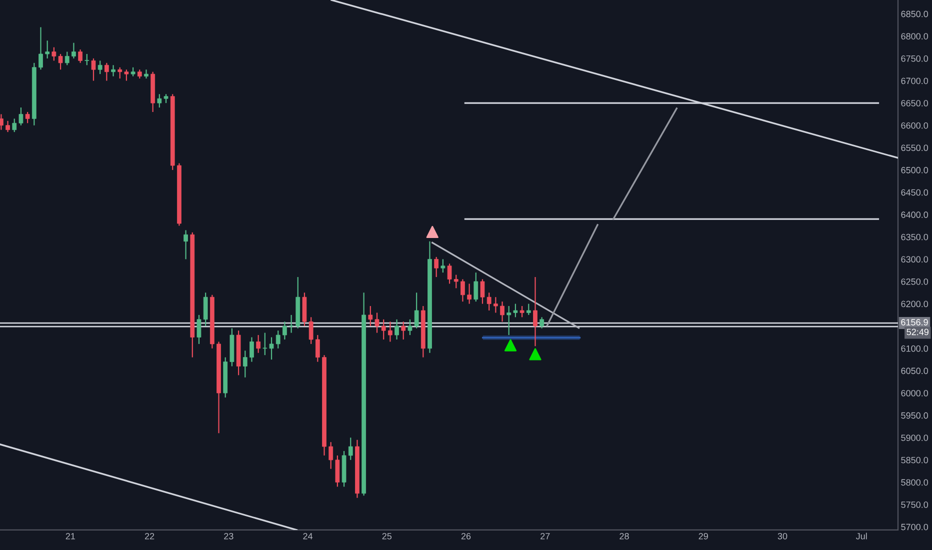  I want to click on x-tick-label: 25, so click(387, 536).